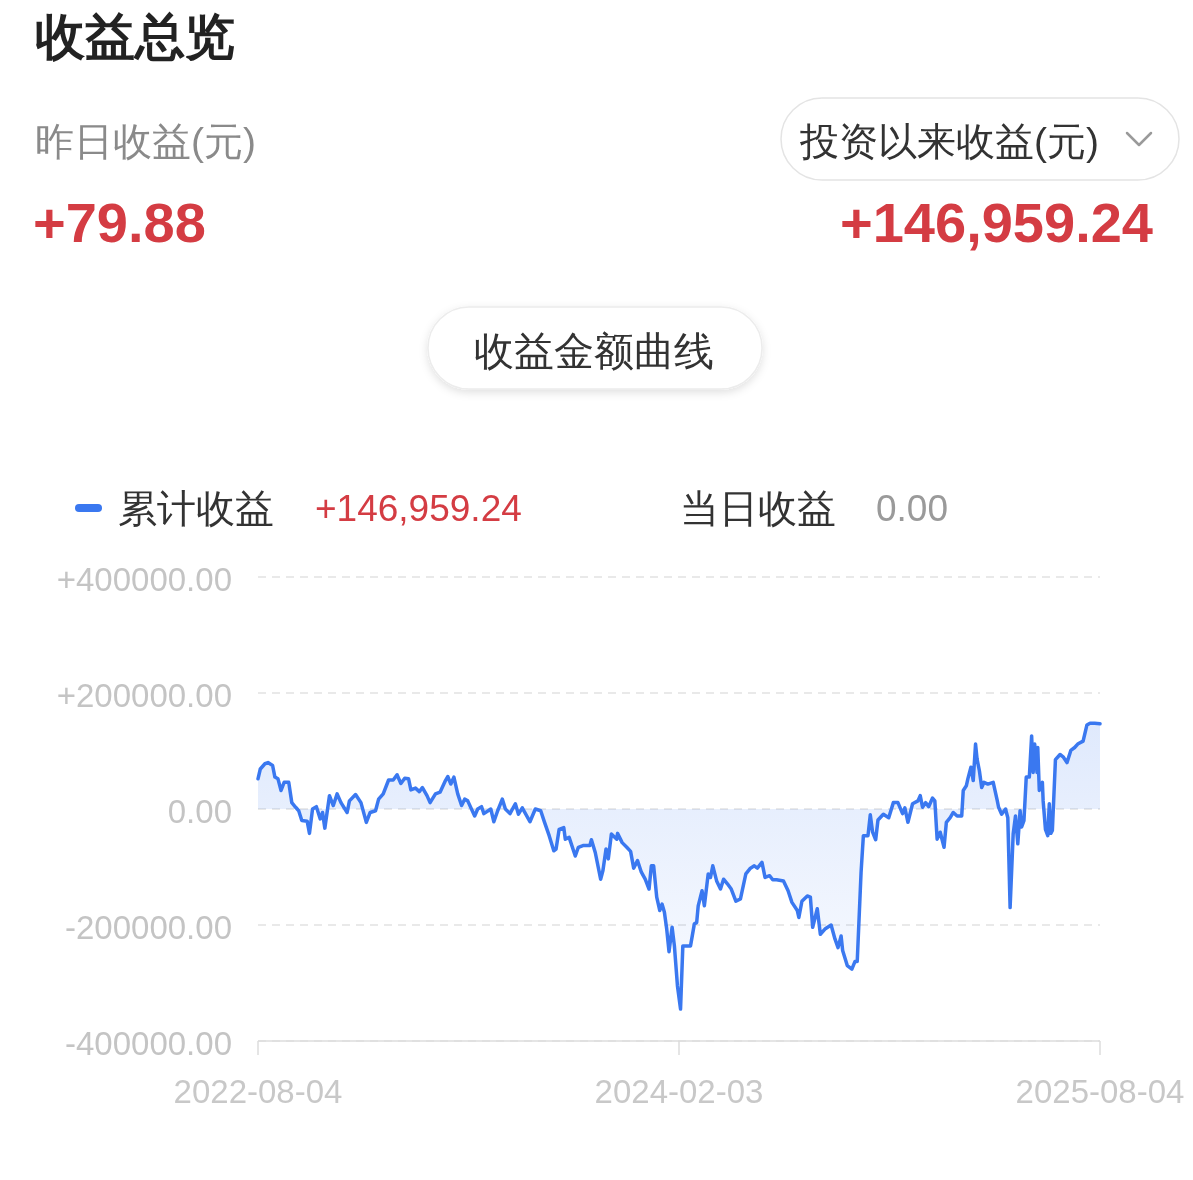 The image size is (1193, 1180). What do you see at coordinates (119, 222) in the screenshot?
I see `text: +79.88` at bounding box center [119, 222].